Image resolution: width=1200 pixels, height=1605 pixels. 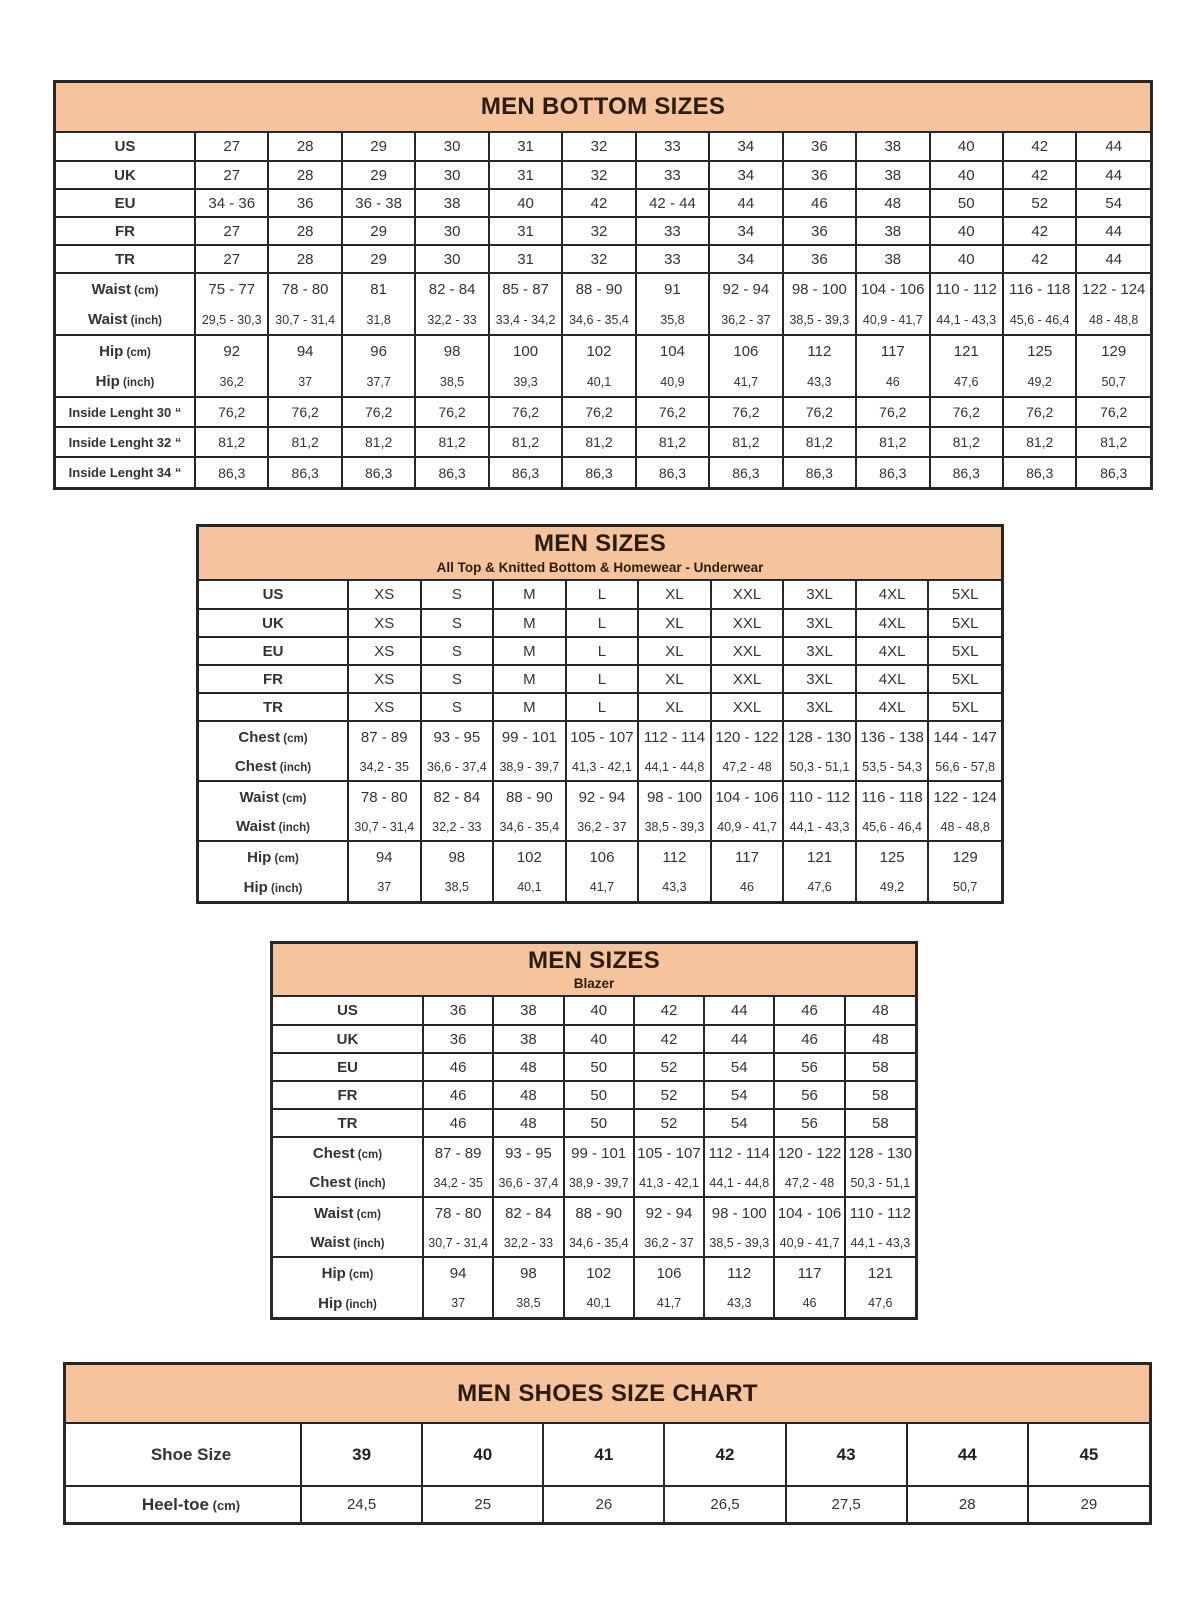 I want to click on value-cell: 78 - 80, so click(x=304, y=288).